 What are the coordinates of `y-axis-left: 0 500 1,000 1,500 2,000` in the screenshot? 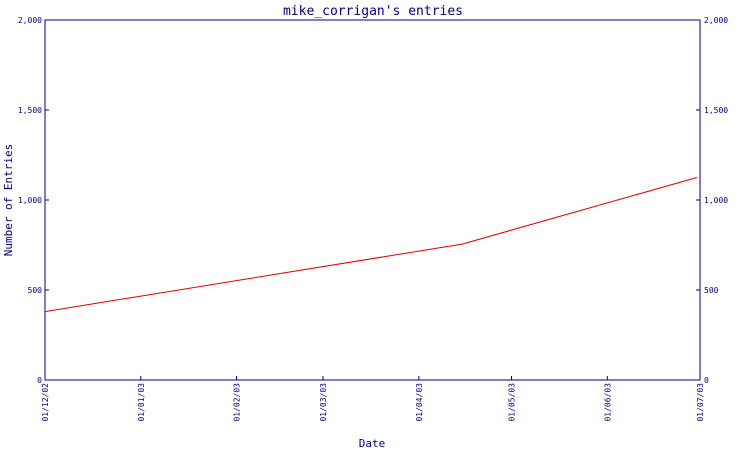 It's located at (33, 200).